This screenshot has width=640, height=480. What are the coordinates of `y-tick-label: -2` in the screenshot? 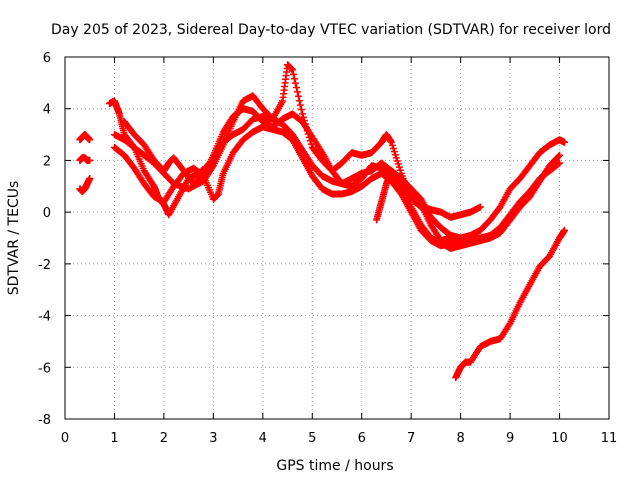 It's located at (44, 265).